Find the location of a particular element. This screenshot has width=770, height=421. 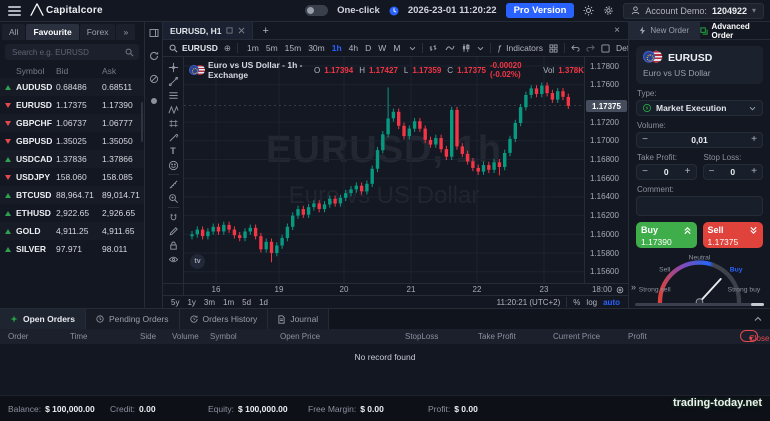

emoji-tool-icon is located at coordinates (173, 165).